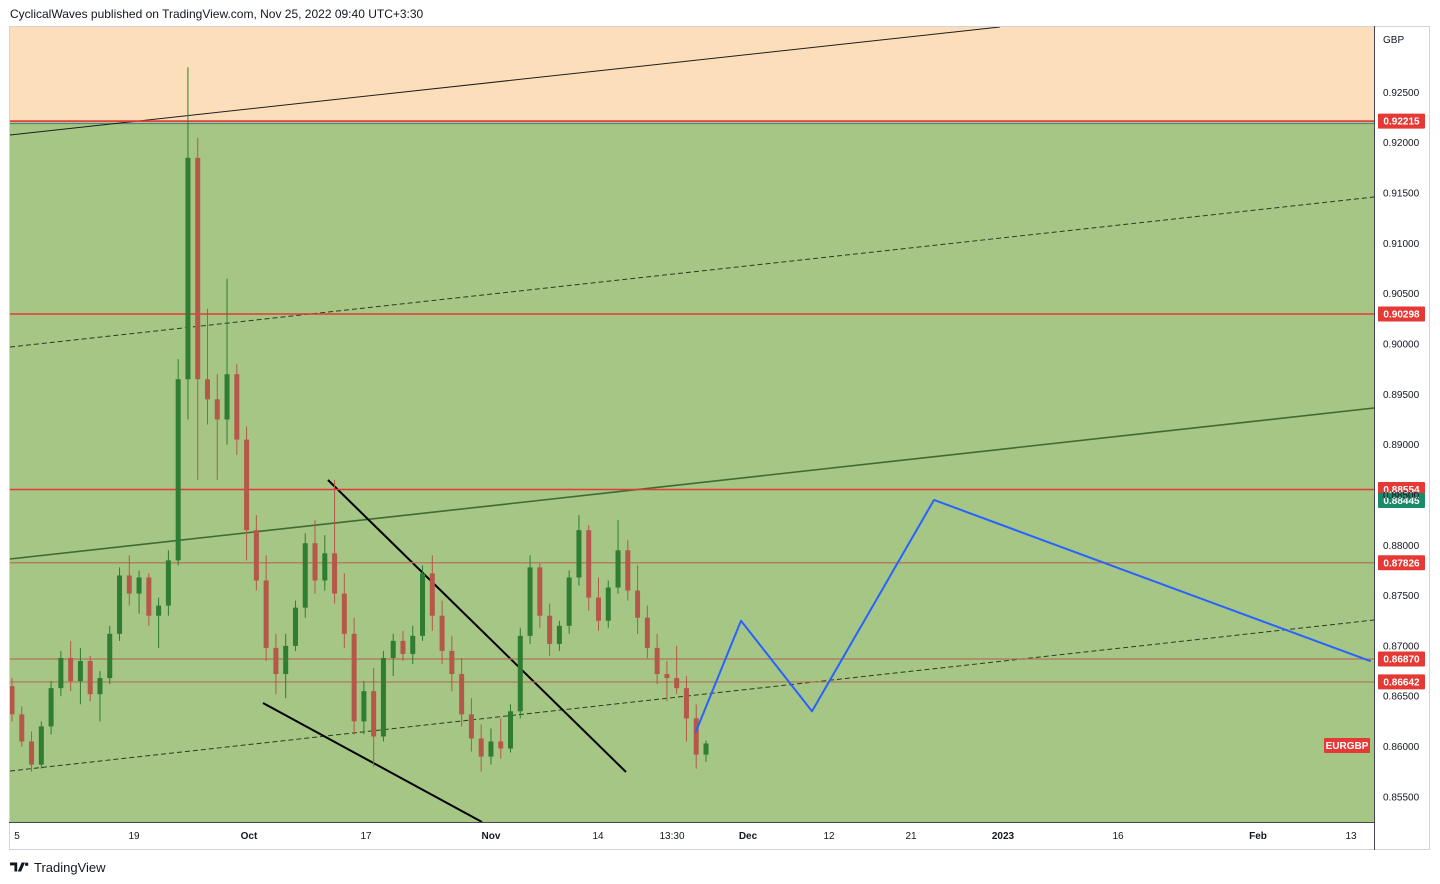 This screenshot has width=1440, height=884. What do you see at coordinates (505, 81) in the screenshot?
I see `upper-trendline` at bounding box center [505, 81].